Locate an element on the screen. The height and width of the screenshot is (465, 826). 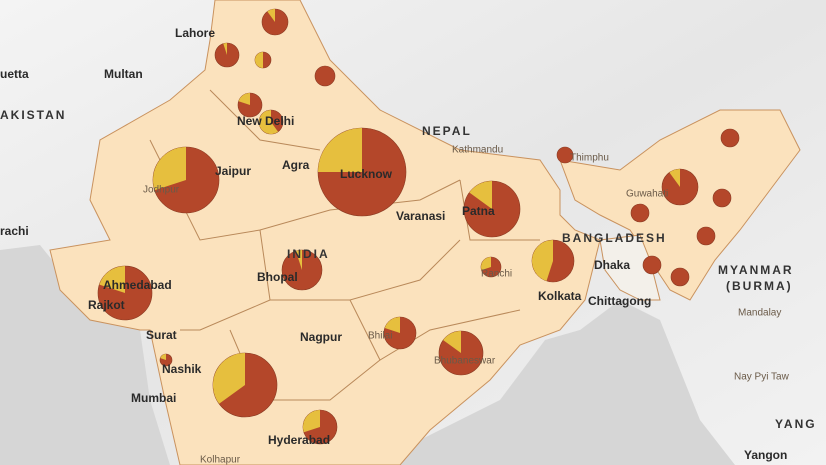
country-label: (BURMA) is located at coordinates (759, 286).